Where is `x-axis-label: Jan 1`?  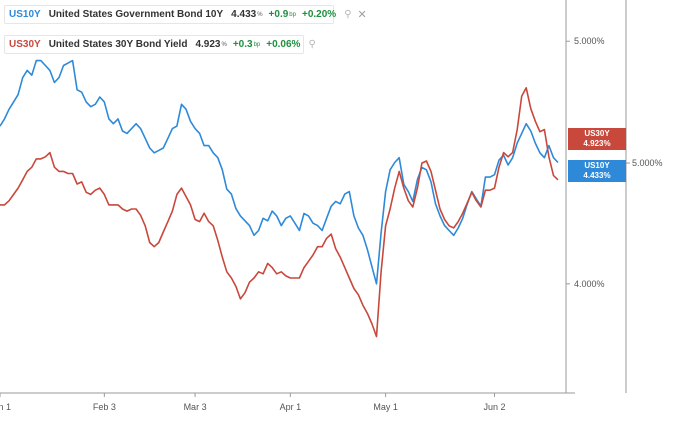 x-axis-label: Jan 1 is located at coordinates (5, 407).